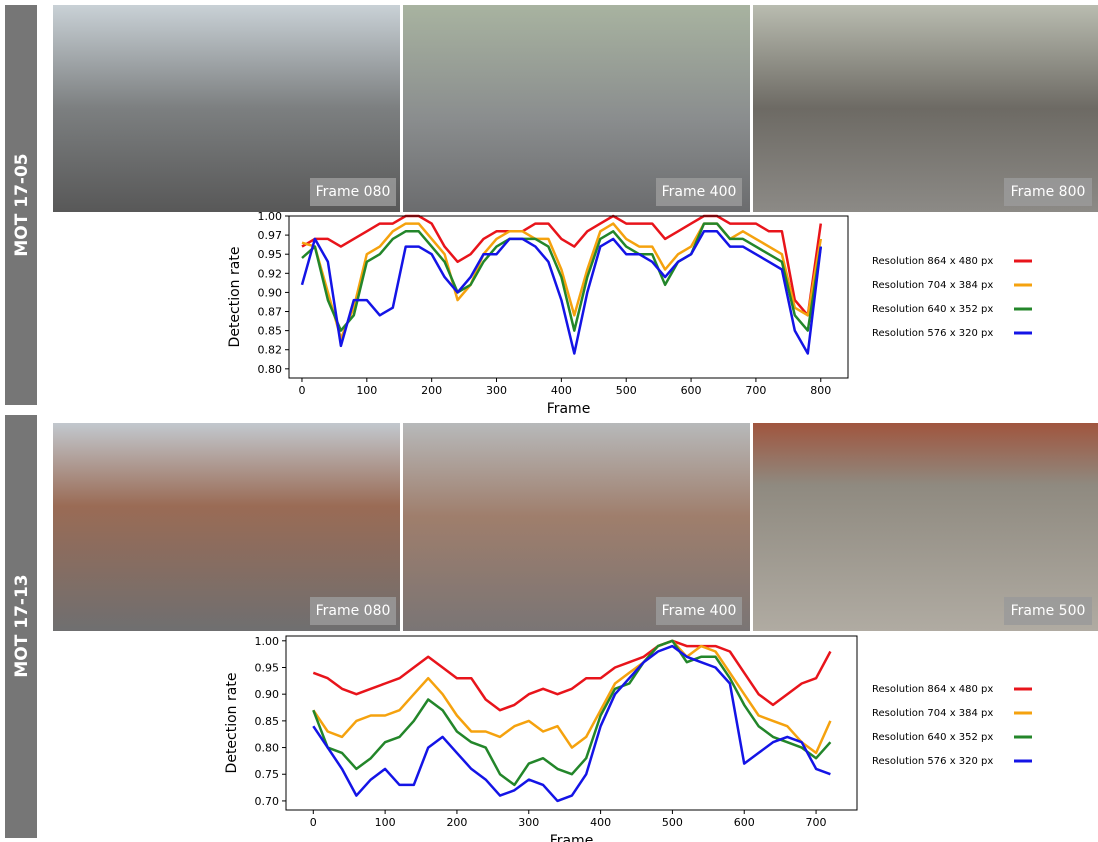 This screenshot has width=1098, height=842. I want to click on panel-label: MOT 17-05, so click(22, 204).